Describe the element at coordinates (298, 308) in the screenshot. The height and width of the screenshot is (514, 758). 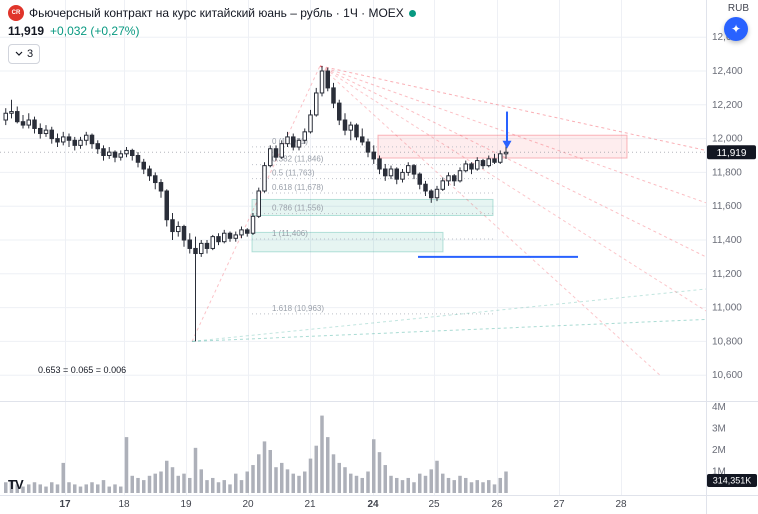
I see `svg-text: 1.618 (10,963)` at that location.